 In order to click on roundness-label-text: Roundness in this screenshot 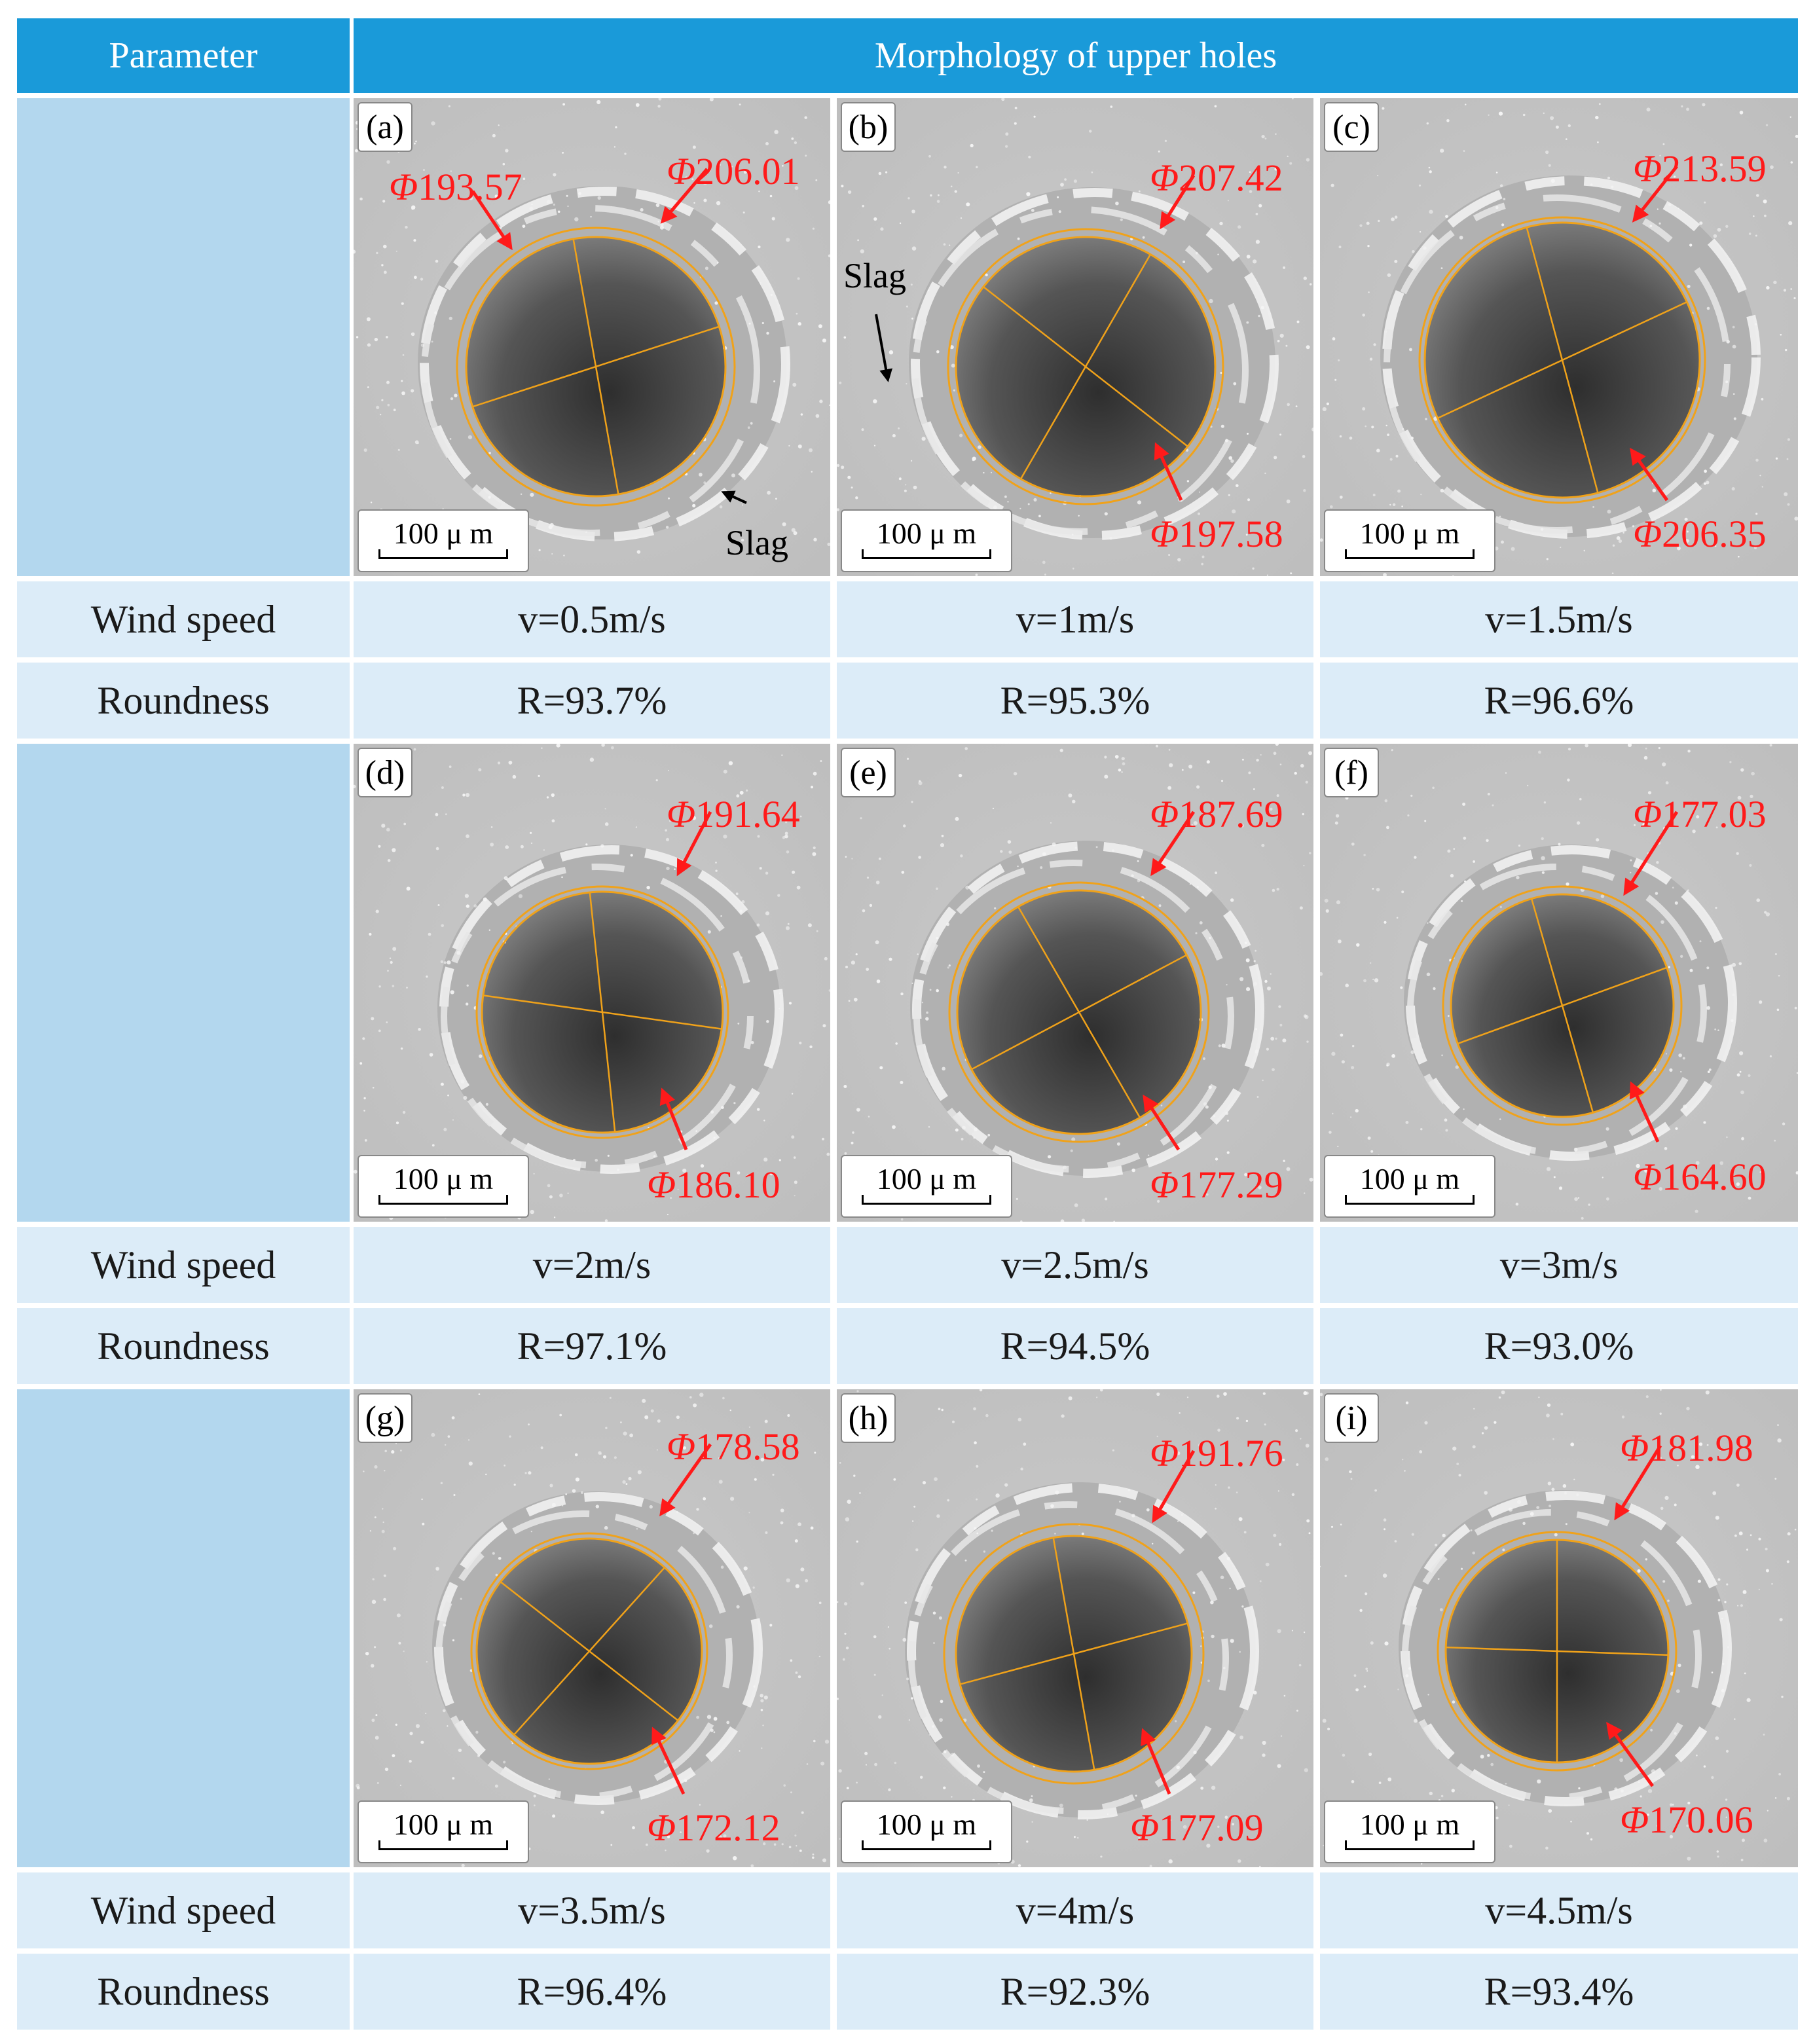, I will do `click(183, 700)`.